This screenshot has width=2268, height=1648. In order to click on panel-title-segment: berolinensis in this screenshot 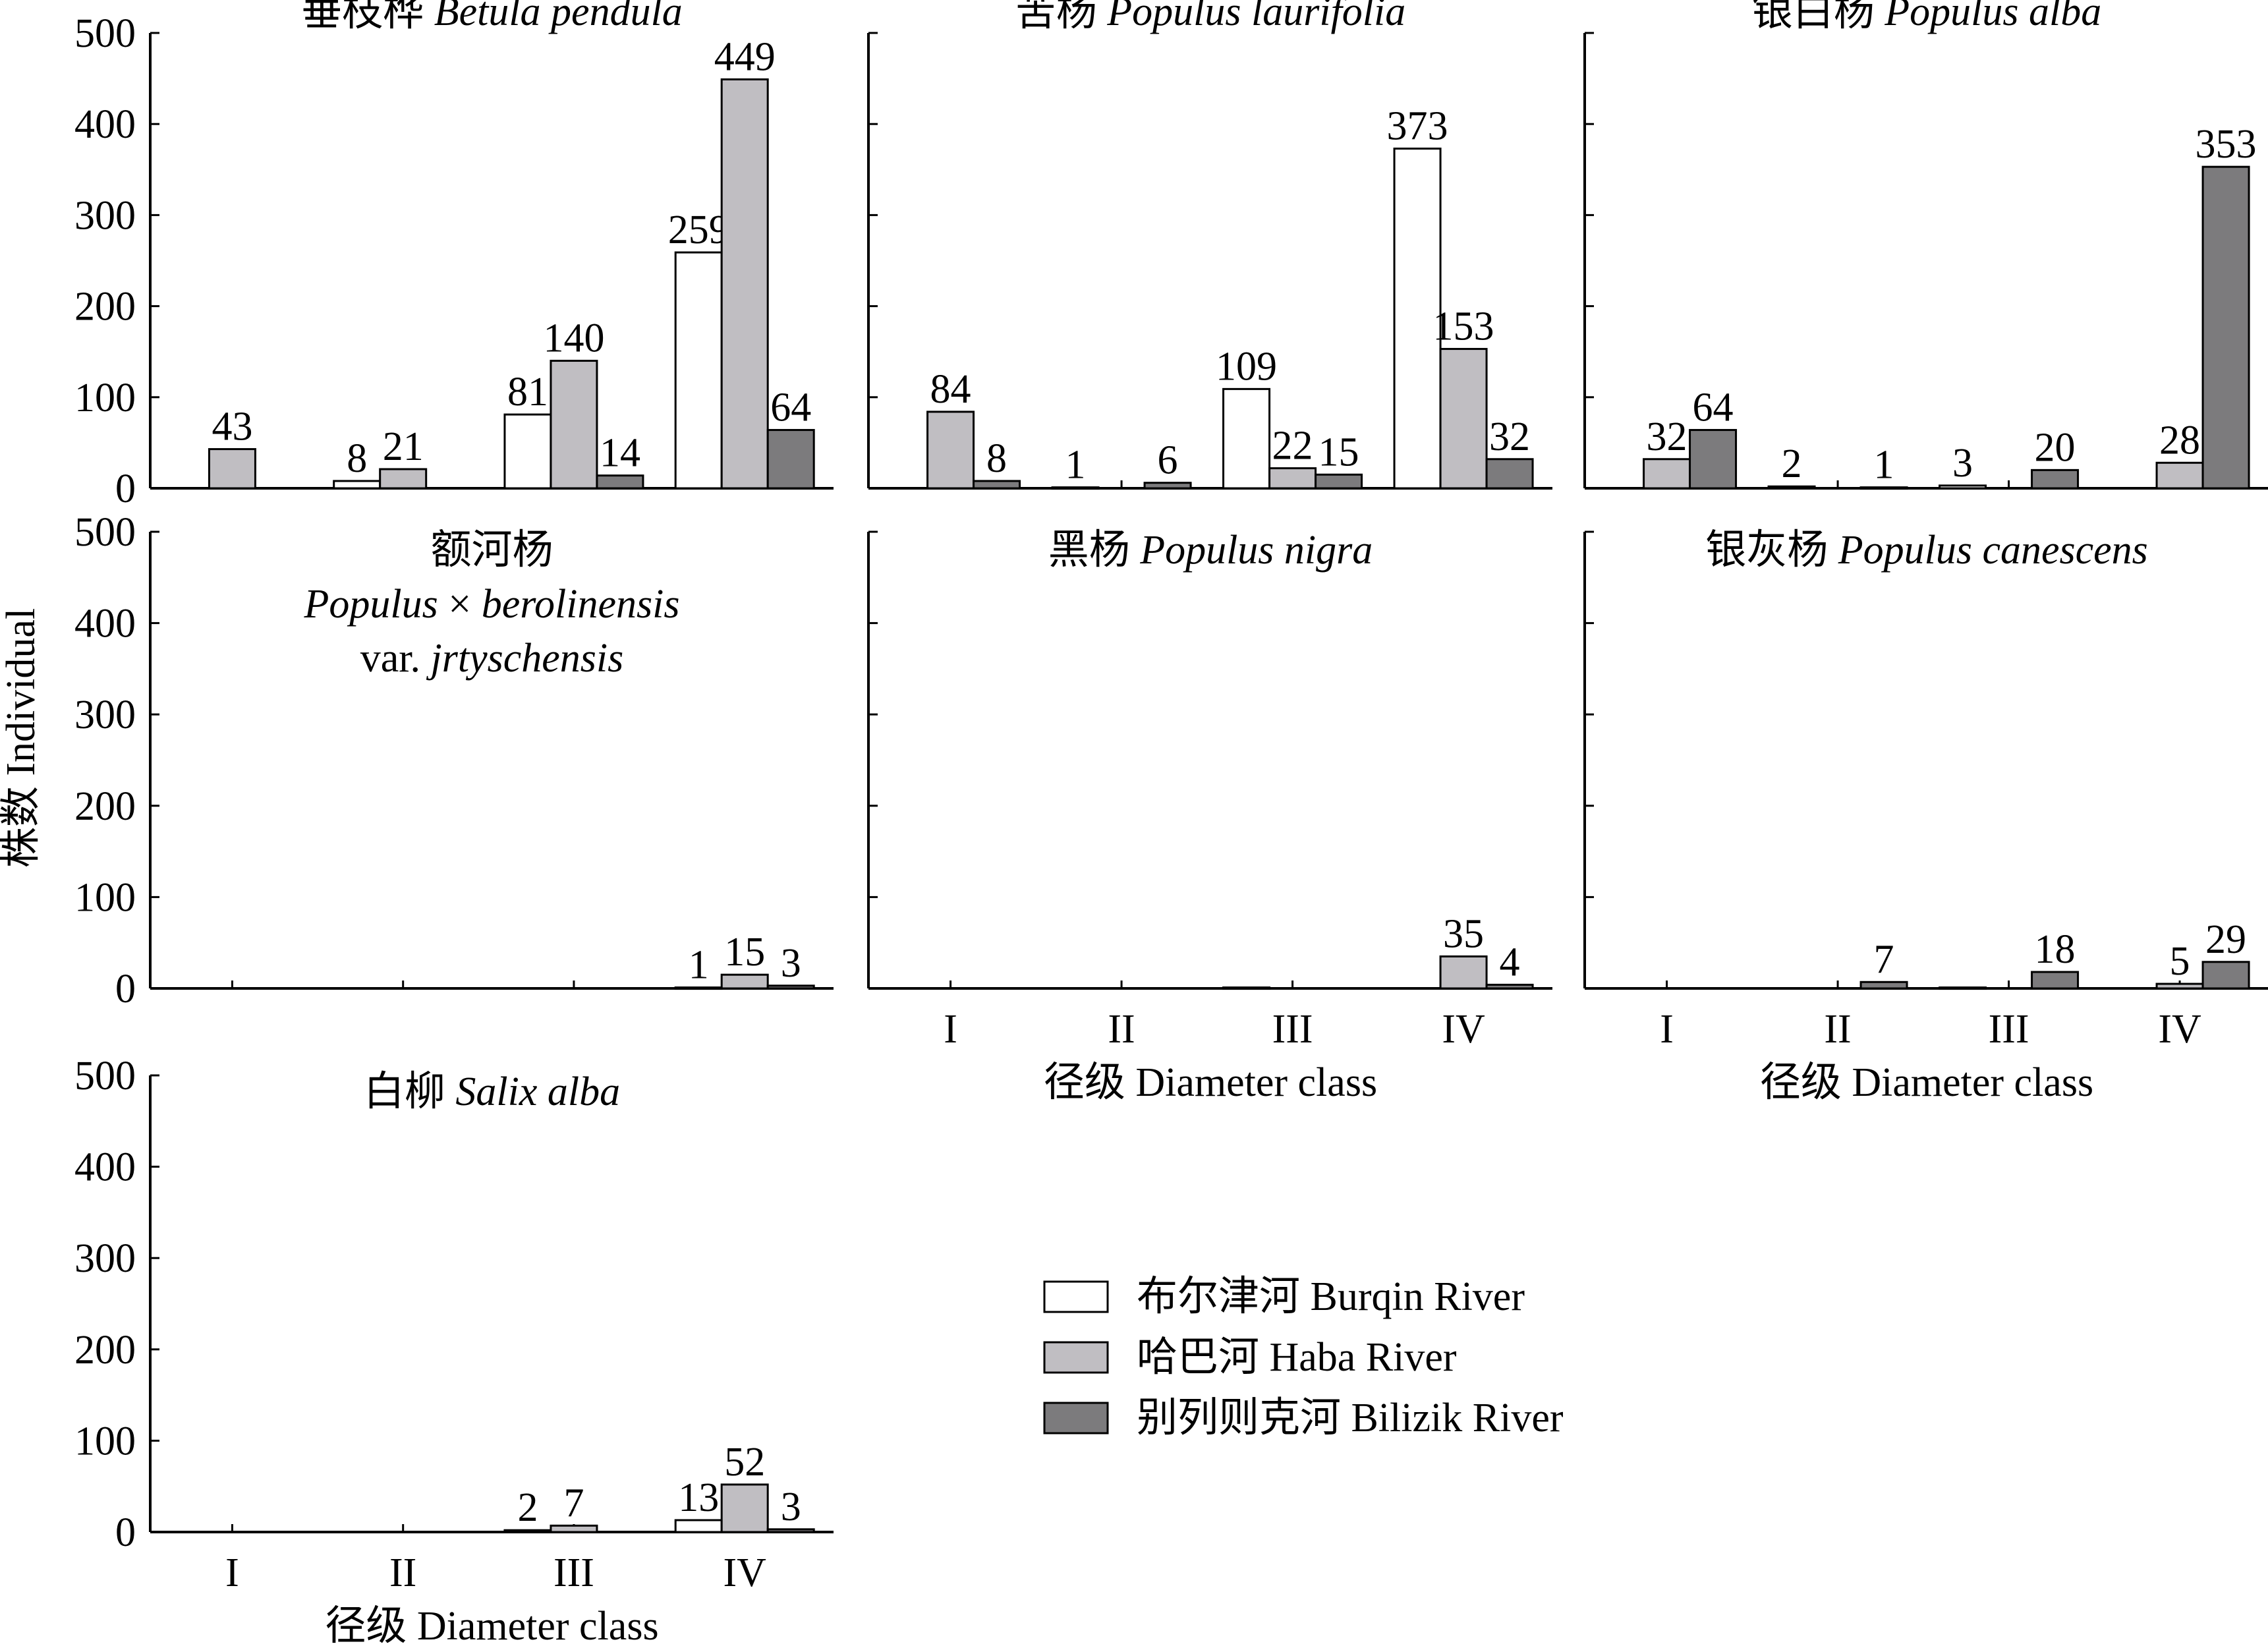, I will do `click(581, 604)`.